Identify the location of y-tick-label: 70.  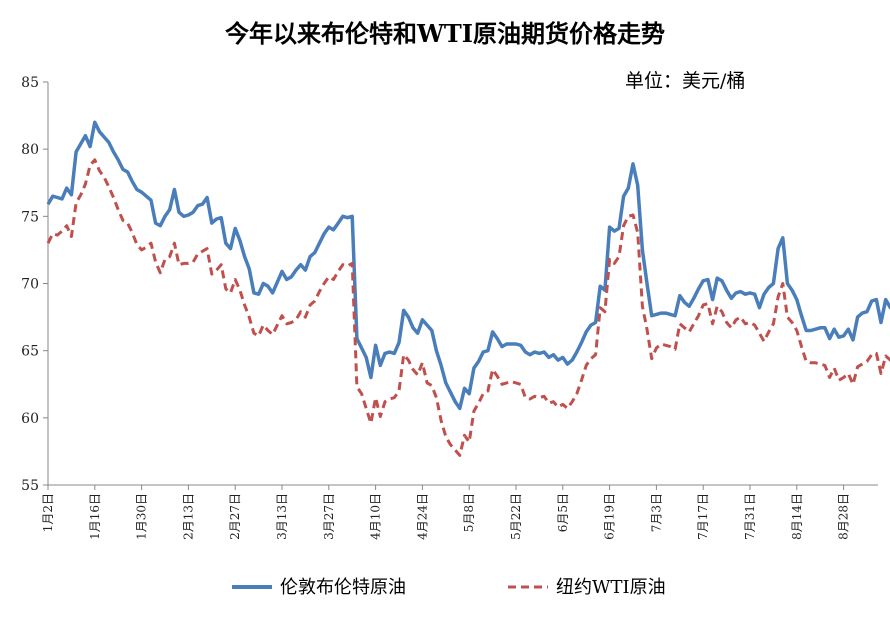
(30, 285).